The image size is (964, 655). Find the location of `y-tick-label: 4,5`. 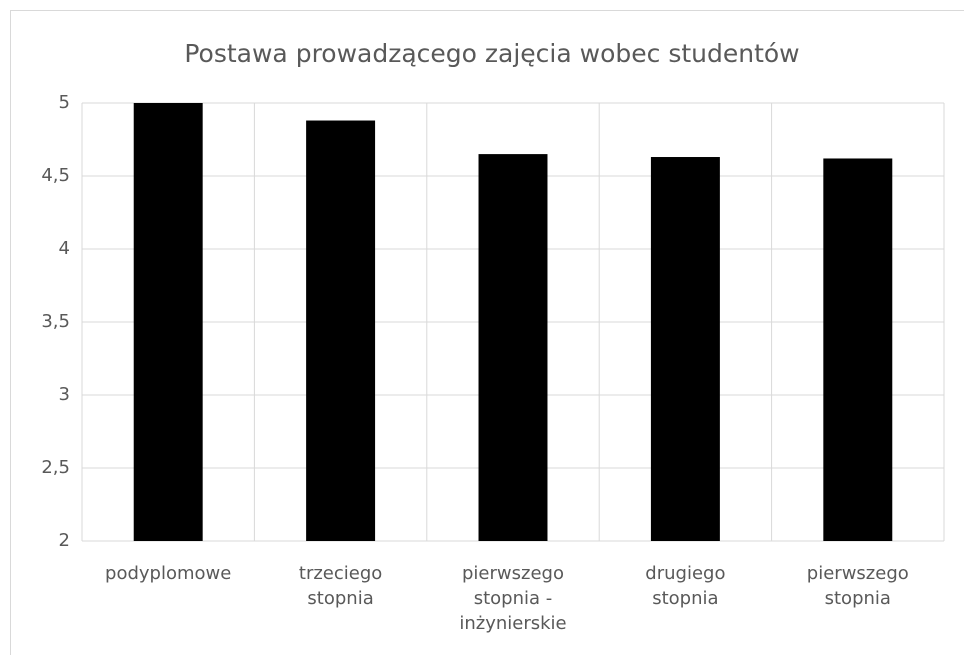

y-tick-label: 4,5 is located at coordinates (55, 175).